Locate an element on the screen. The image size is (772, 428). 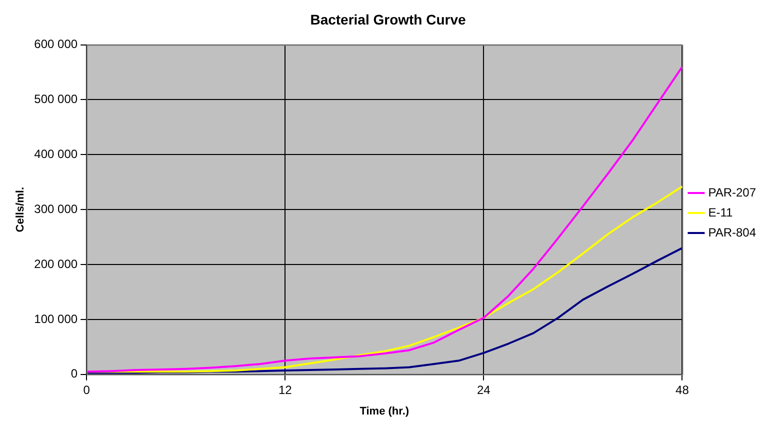
x-tick-label: 48 is located at coordinates (683, 389).